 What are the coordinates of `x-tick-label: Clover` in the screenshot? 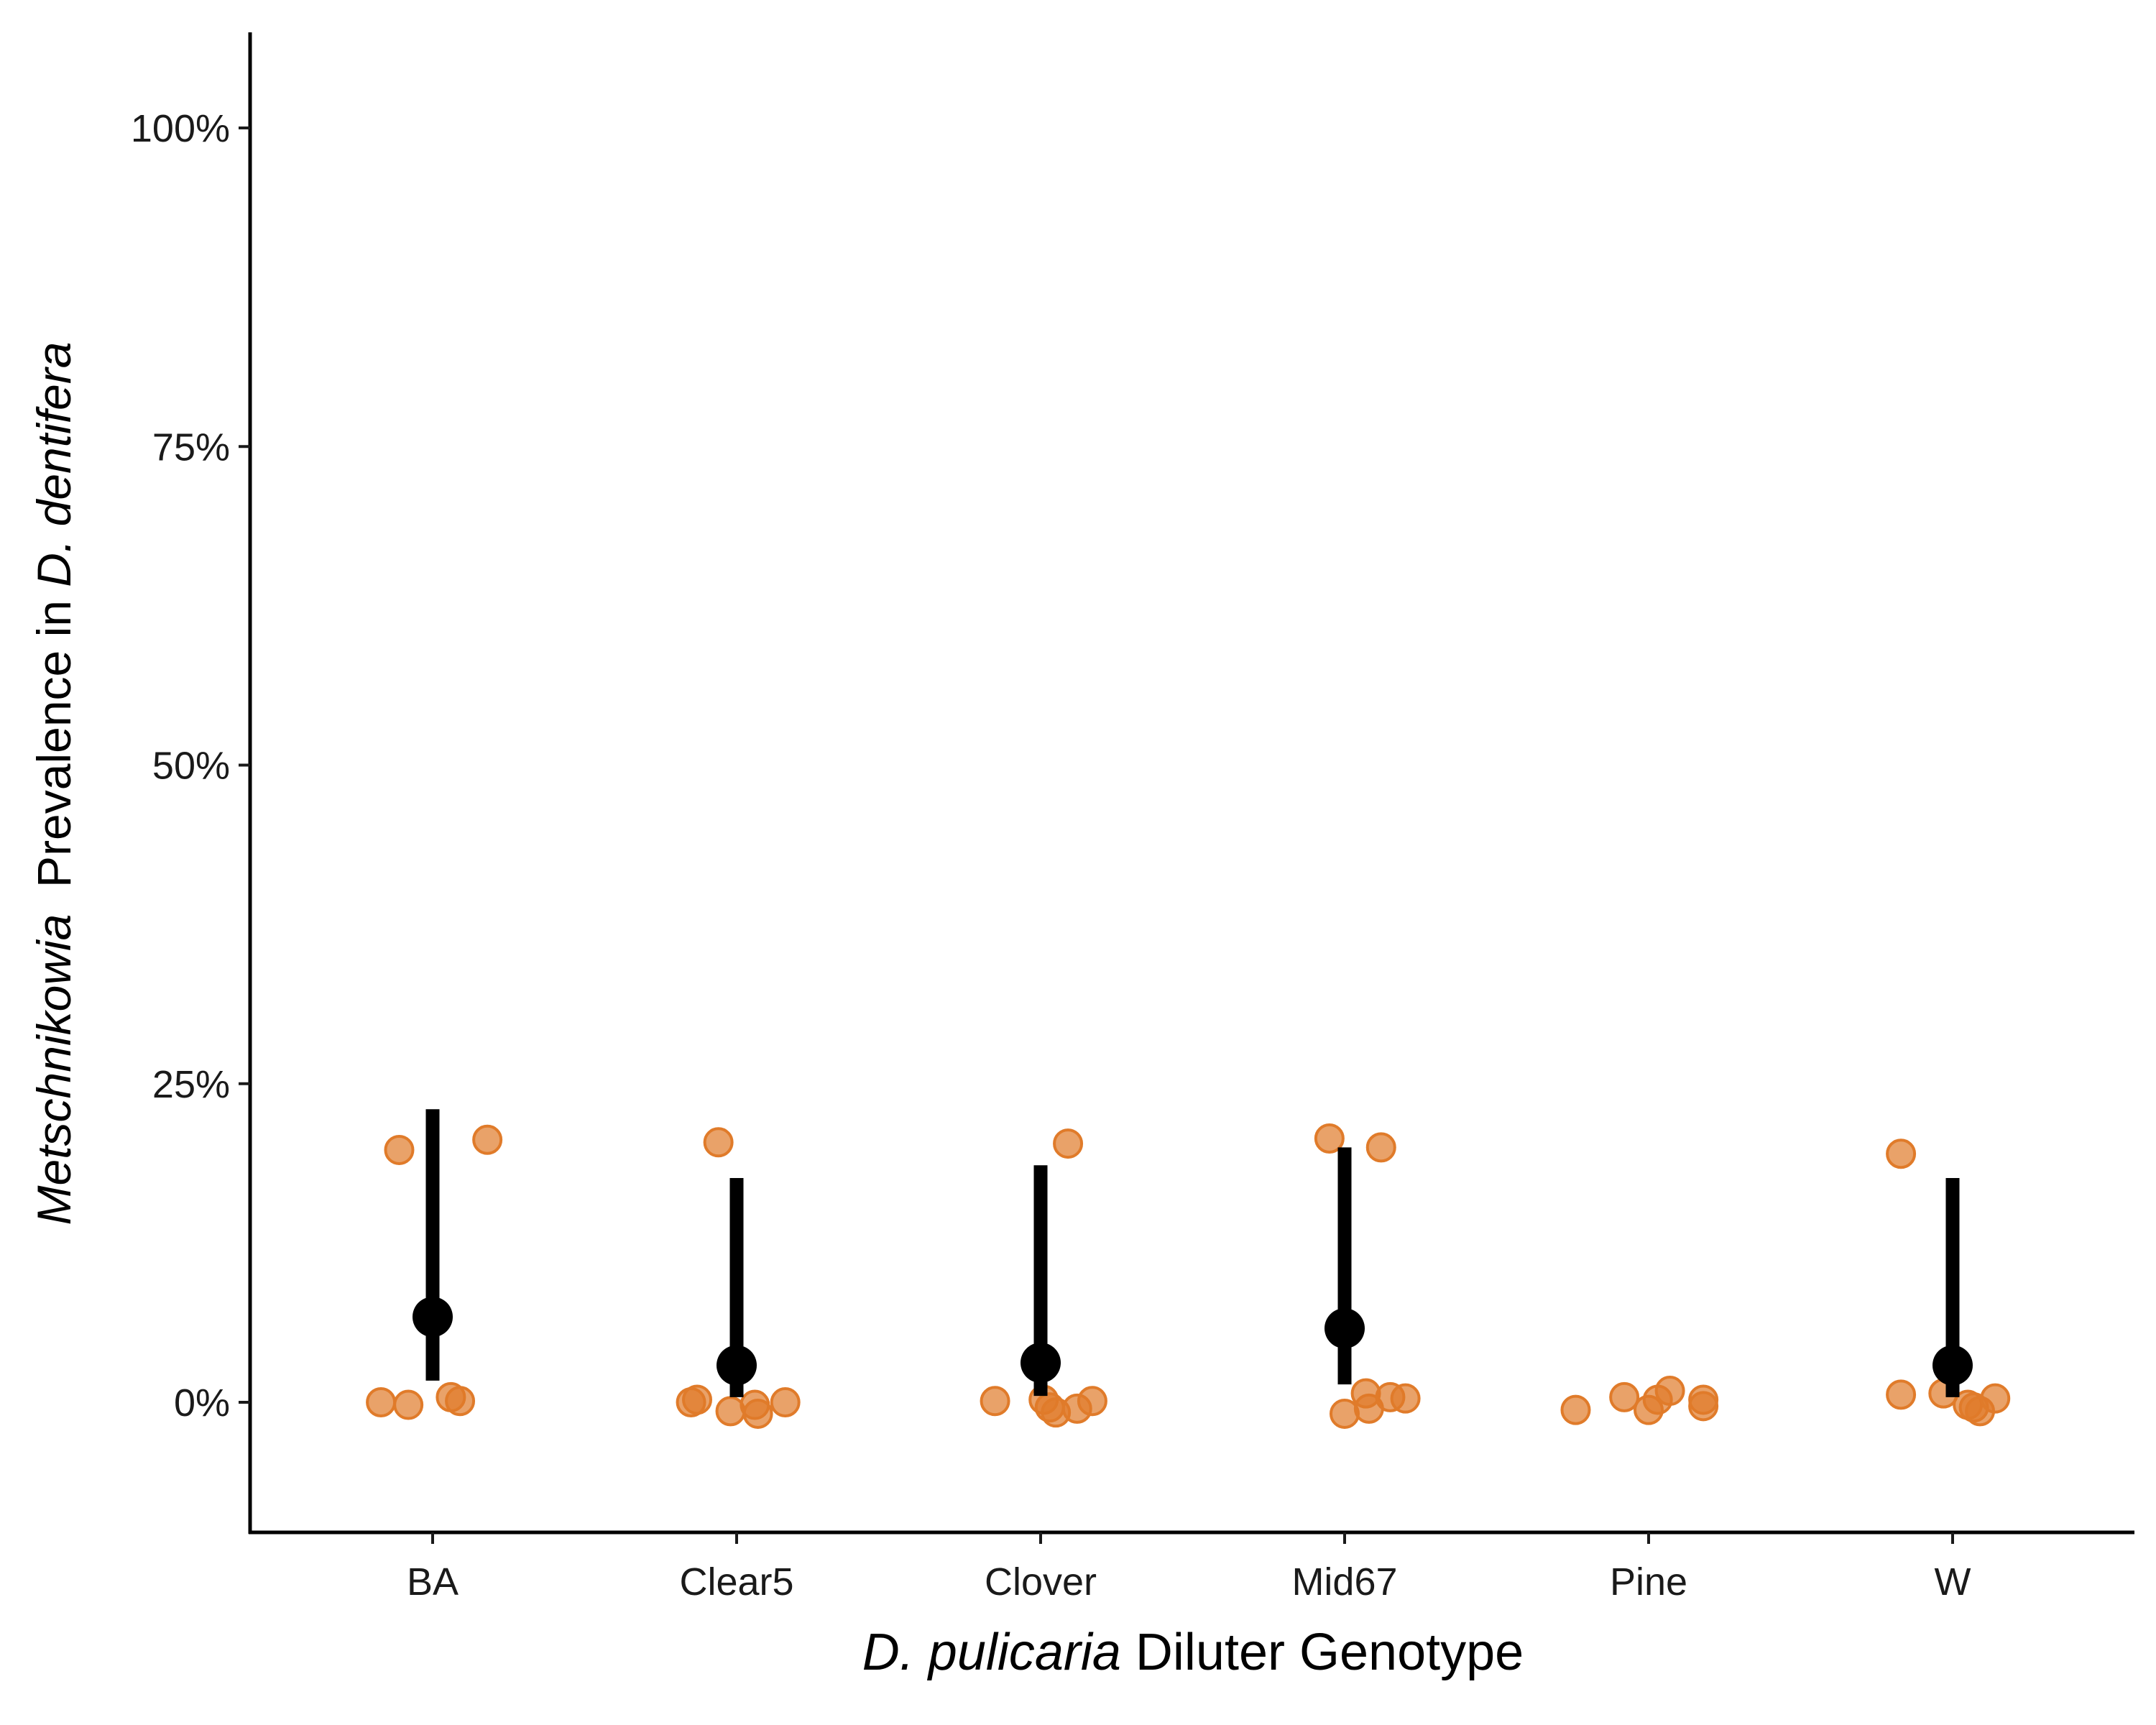 It's located at (1041, 1582).